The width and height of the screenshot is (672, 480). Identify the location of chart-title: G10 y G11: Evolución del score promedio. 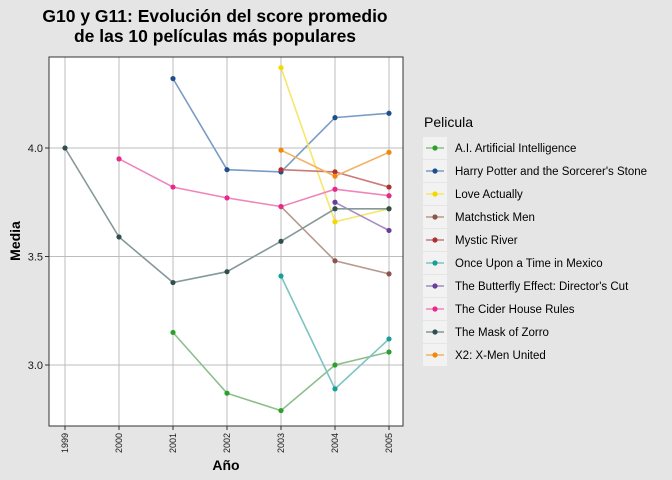
(214, 16).